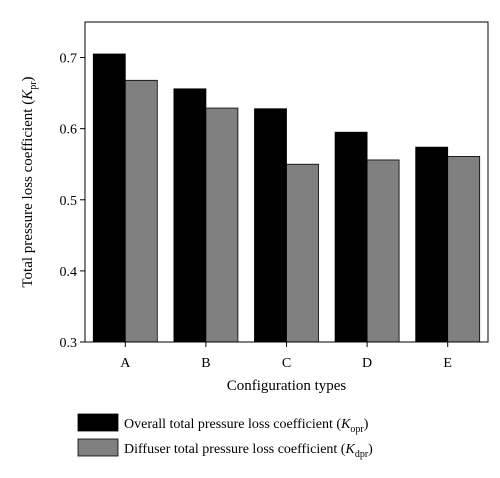 The height and width of the screenshot is (478, 500). I want to click on x-axis-title: Configuration types, so click(287, 386).